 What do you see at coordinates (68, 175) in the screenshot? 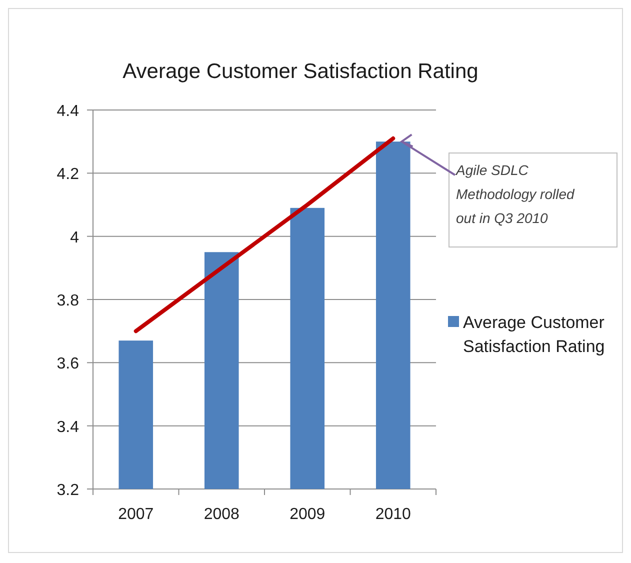
I see `y-tick-label: 4.2` at bounding box center [68, 175].